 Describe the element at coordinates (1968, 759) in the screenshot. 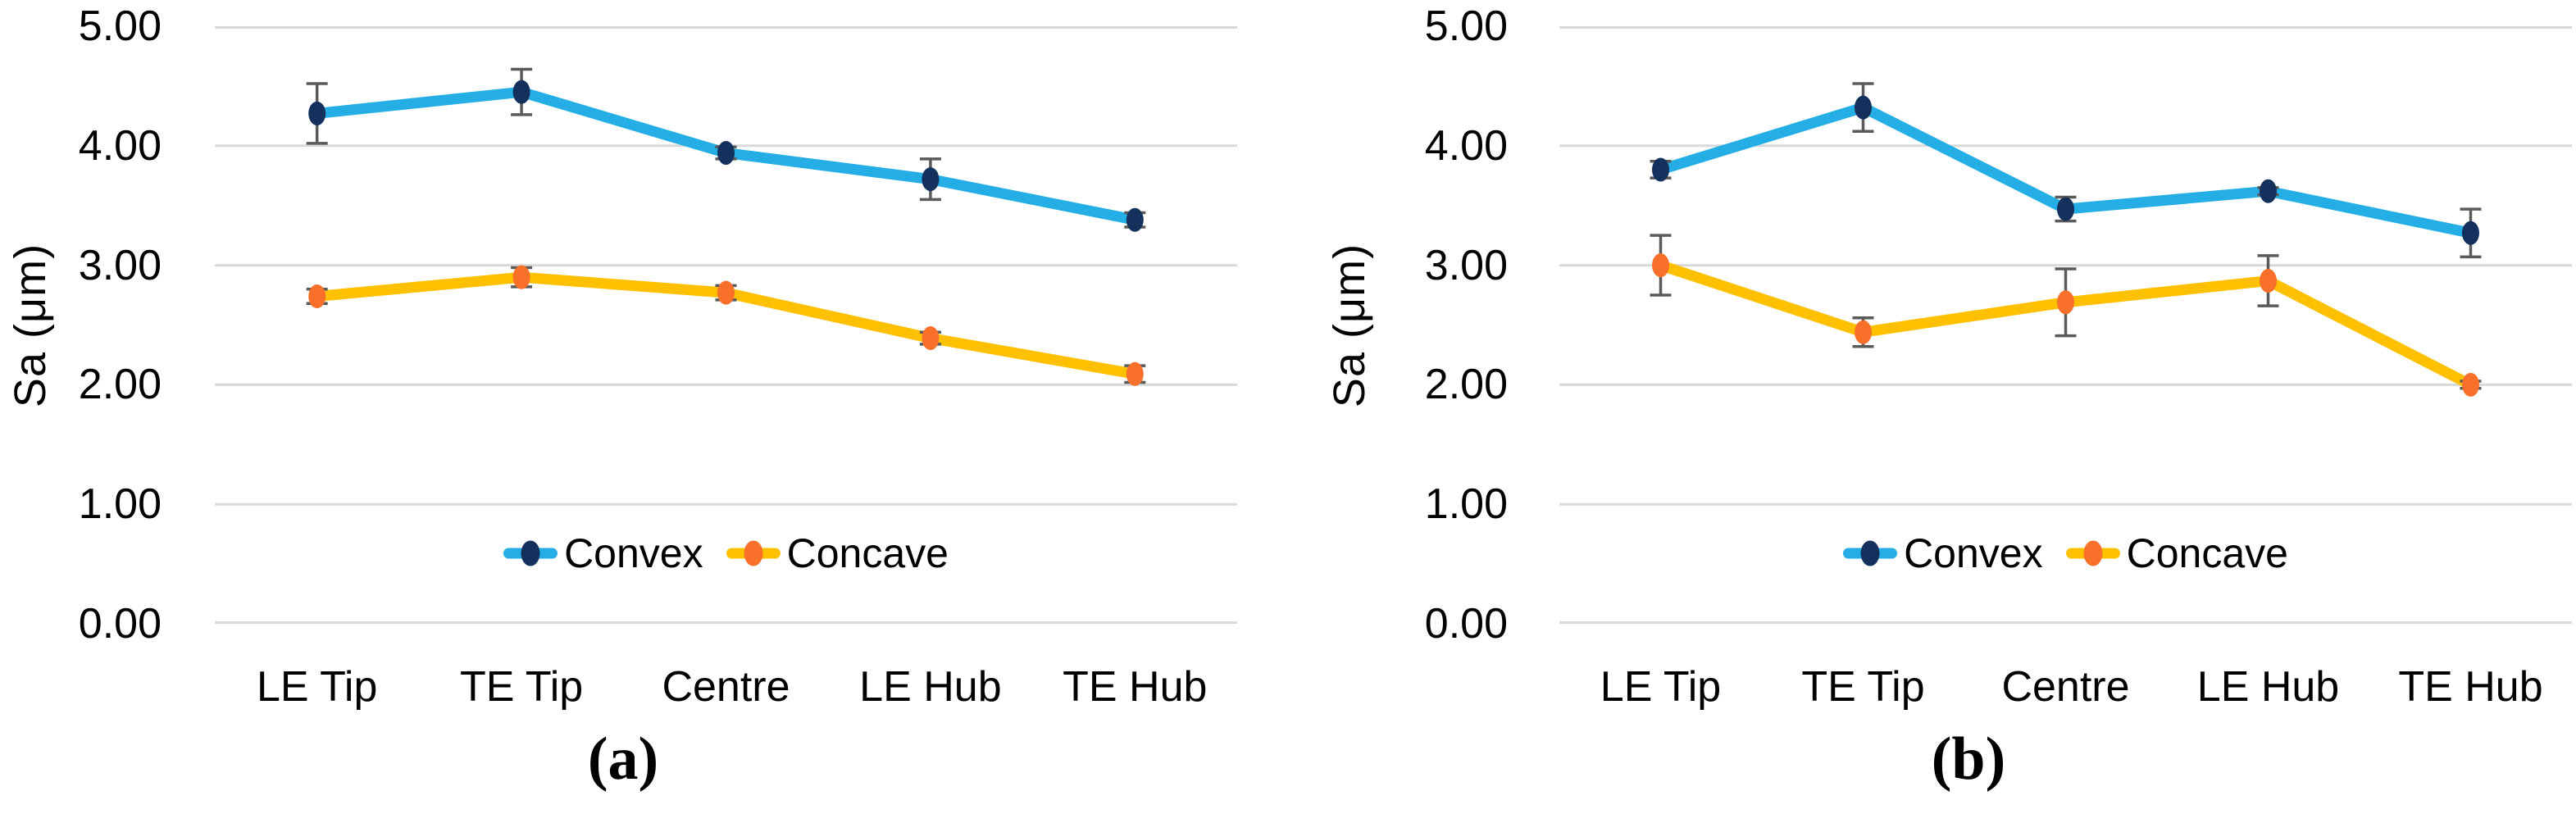

I see `panel-caption: (b)` at that location.